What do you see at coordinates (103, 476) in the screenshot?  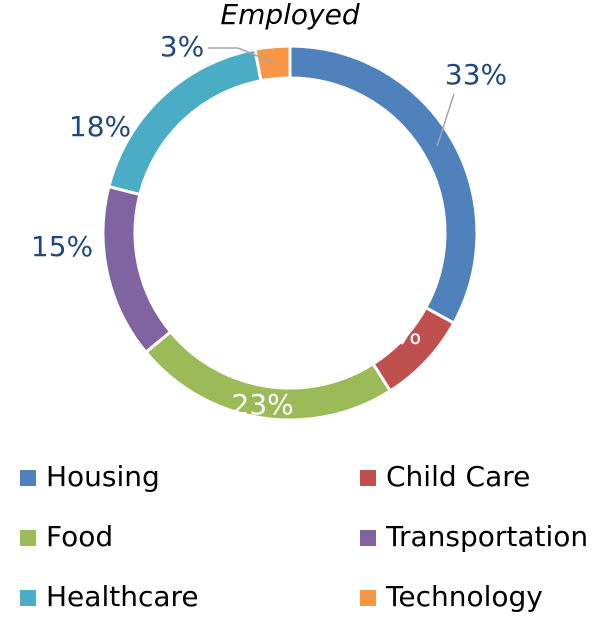 I see `legend-label: Housing` at bounding box center [103, 476].